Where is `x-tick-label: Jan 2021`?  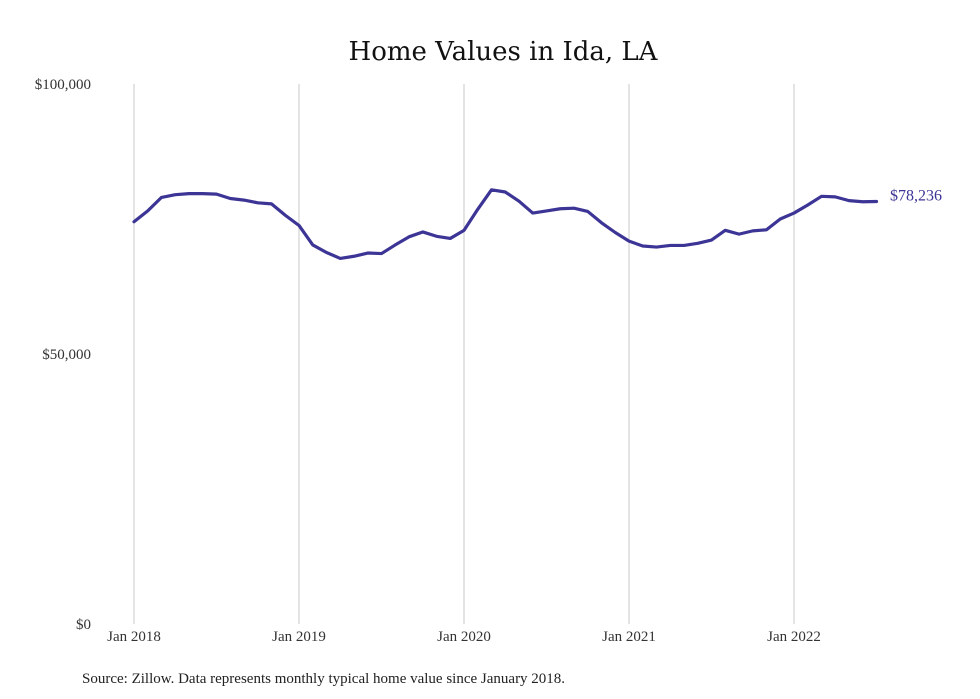 x-tick-label: Jan 2021 is located at coordinates (629, 637).